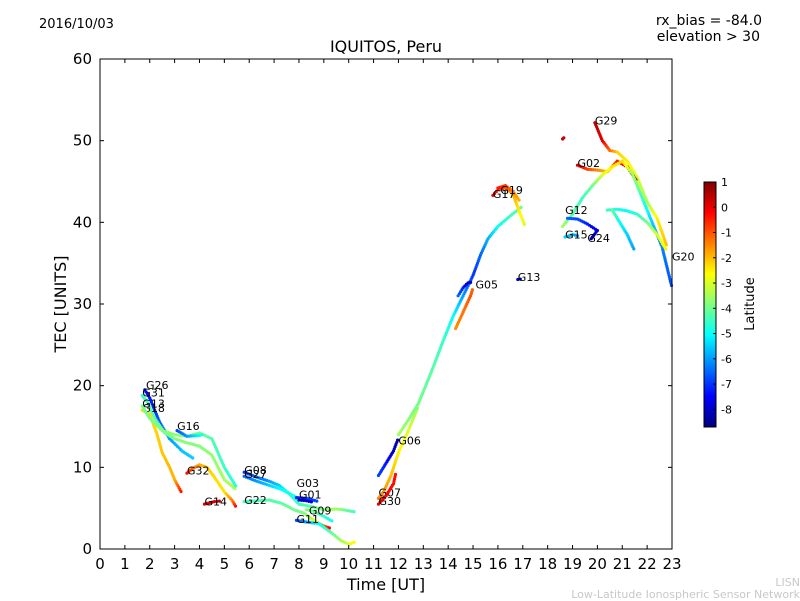 Image resolution: width=800 pixels, height=601 pixels. I want to click on colorbar-tick-label: -7, so click(726, 384).